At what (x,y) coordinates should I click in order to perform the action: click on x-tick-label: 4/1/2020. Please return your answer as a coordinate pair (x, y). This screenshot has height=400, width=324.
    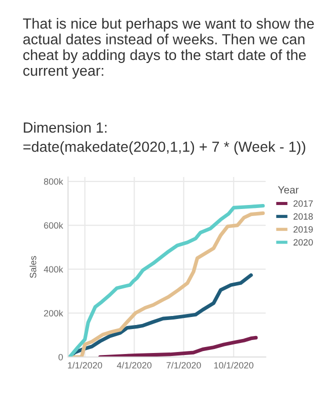
    Looking at the image, I should click on (134, 365).